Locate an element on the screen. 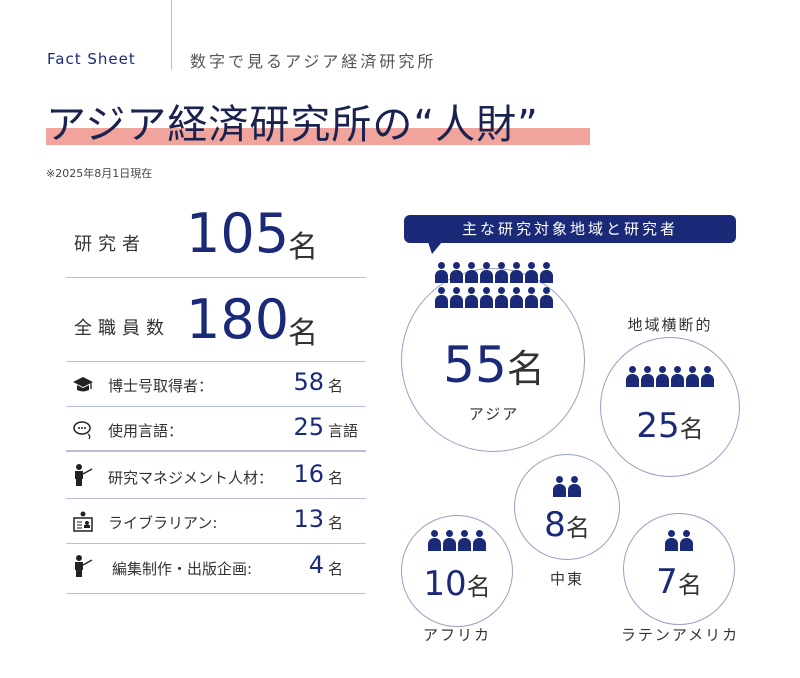 This screenshot has width=800, height=678. region-name-latin-america: ラテンアメリカ is located at coordinates (680, 635).